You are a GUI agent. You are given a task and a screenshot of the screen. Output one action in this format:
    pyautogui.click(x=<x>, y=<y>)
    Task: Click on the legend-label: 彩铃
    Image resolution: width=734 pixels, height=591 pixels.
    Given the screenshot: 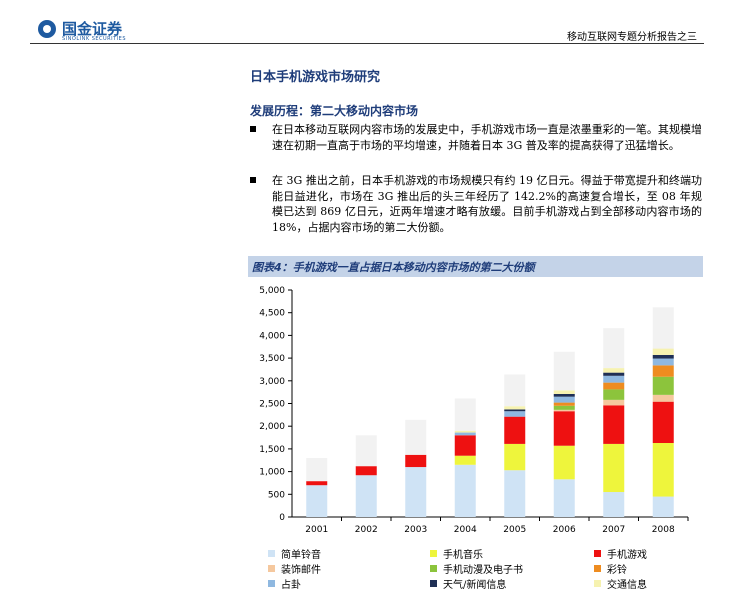 What is the action you would take?
    pyautogui.click(x=617, y=570)
    